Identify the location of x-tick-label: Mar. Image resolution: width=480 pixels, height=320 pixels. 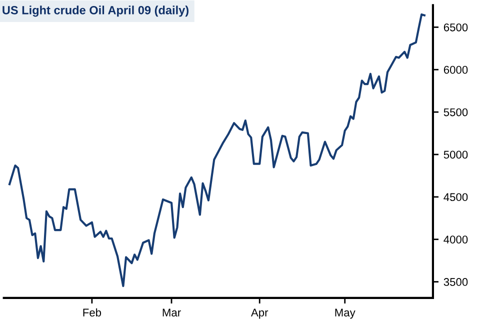
(171, 312).